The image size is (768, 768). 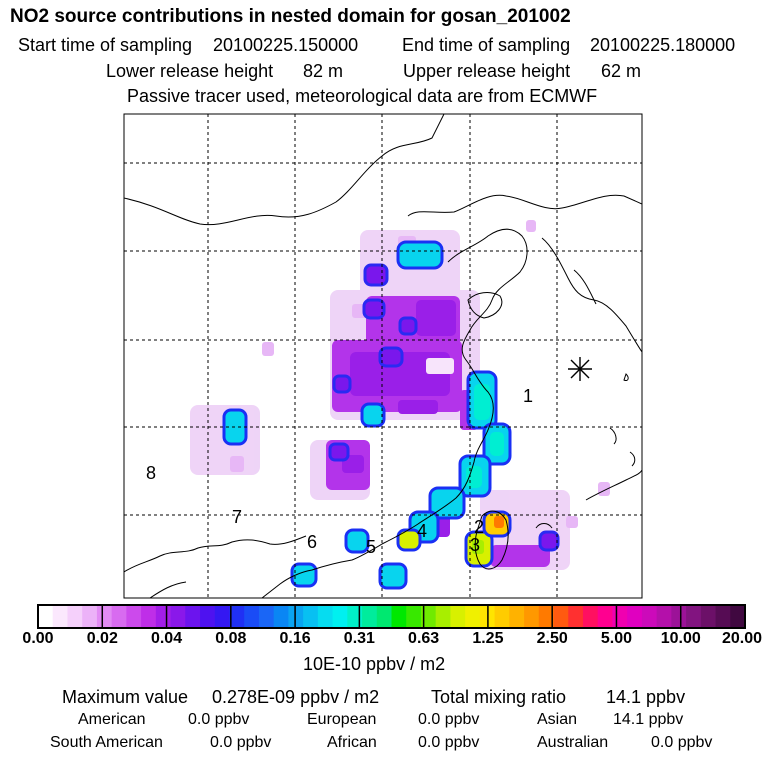 What do you see at coordinates (479, 527) in the screenshot?
I see `region-label-2: 2` at bounding box center [479, 527].